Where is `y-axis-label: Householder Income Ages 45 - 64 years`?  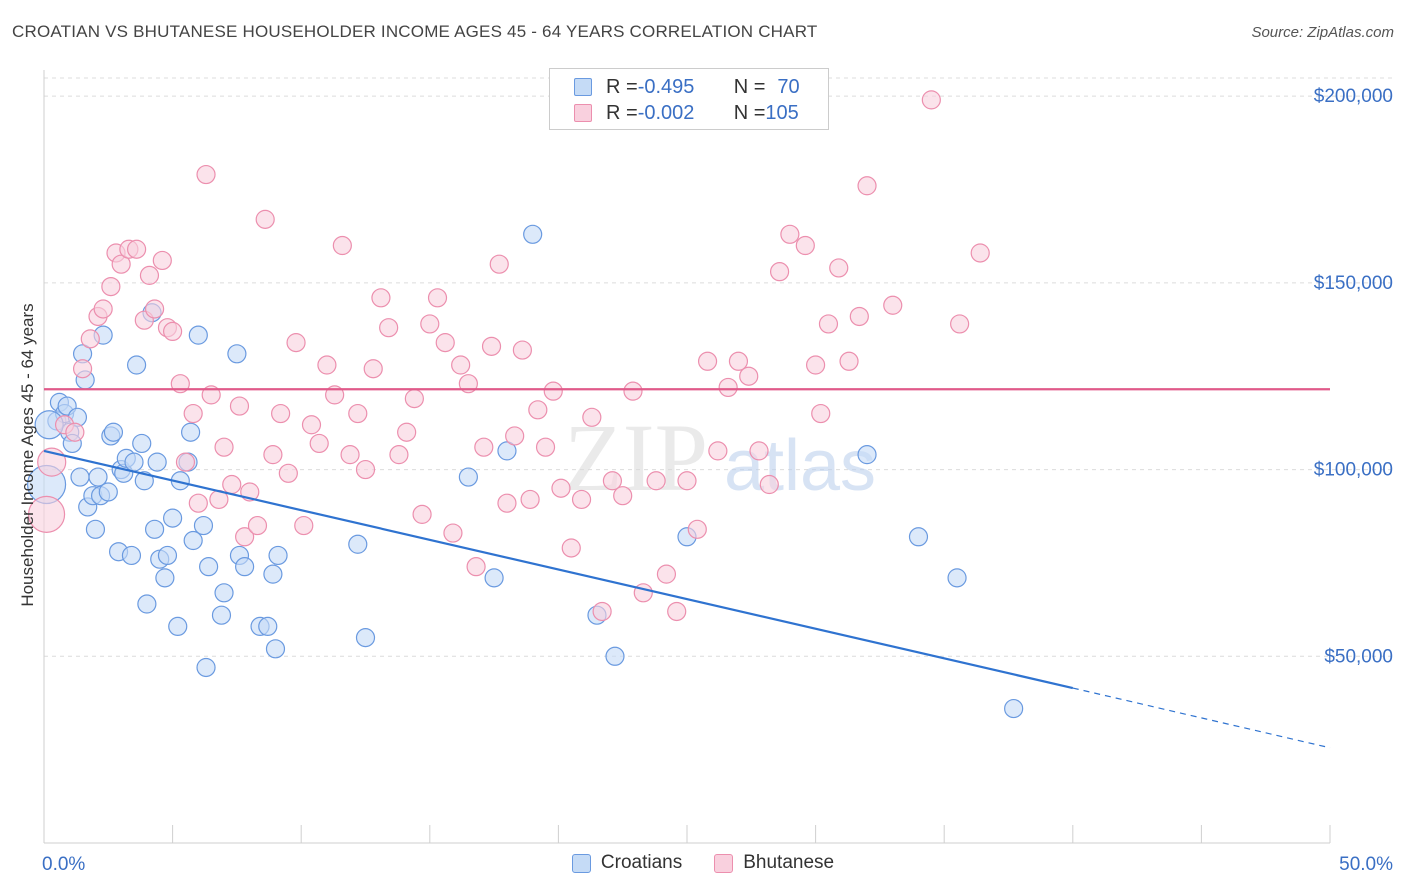
y-axis-label: Householder Income Ages 45 - 64 years is located at coordinates (27, 454).